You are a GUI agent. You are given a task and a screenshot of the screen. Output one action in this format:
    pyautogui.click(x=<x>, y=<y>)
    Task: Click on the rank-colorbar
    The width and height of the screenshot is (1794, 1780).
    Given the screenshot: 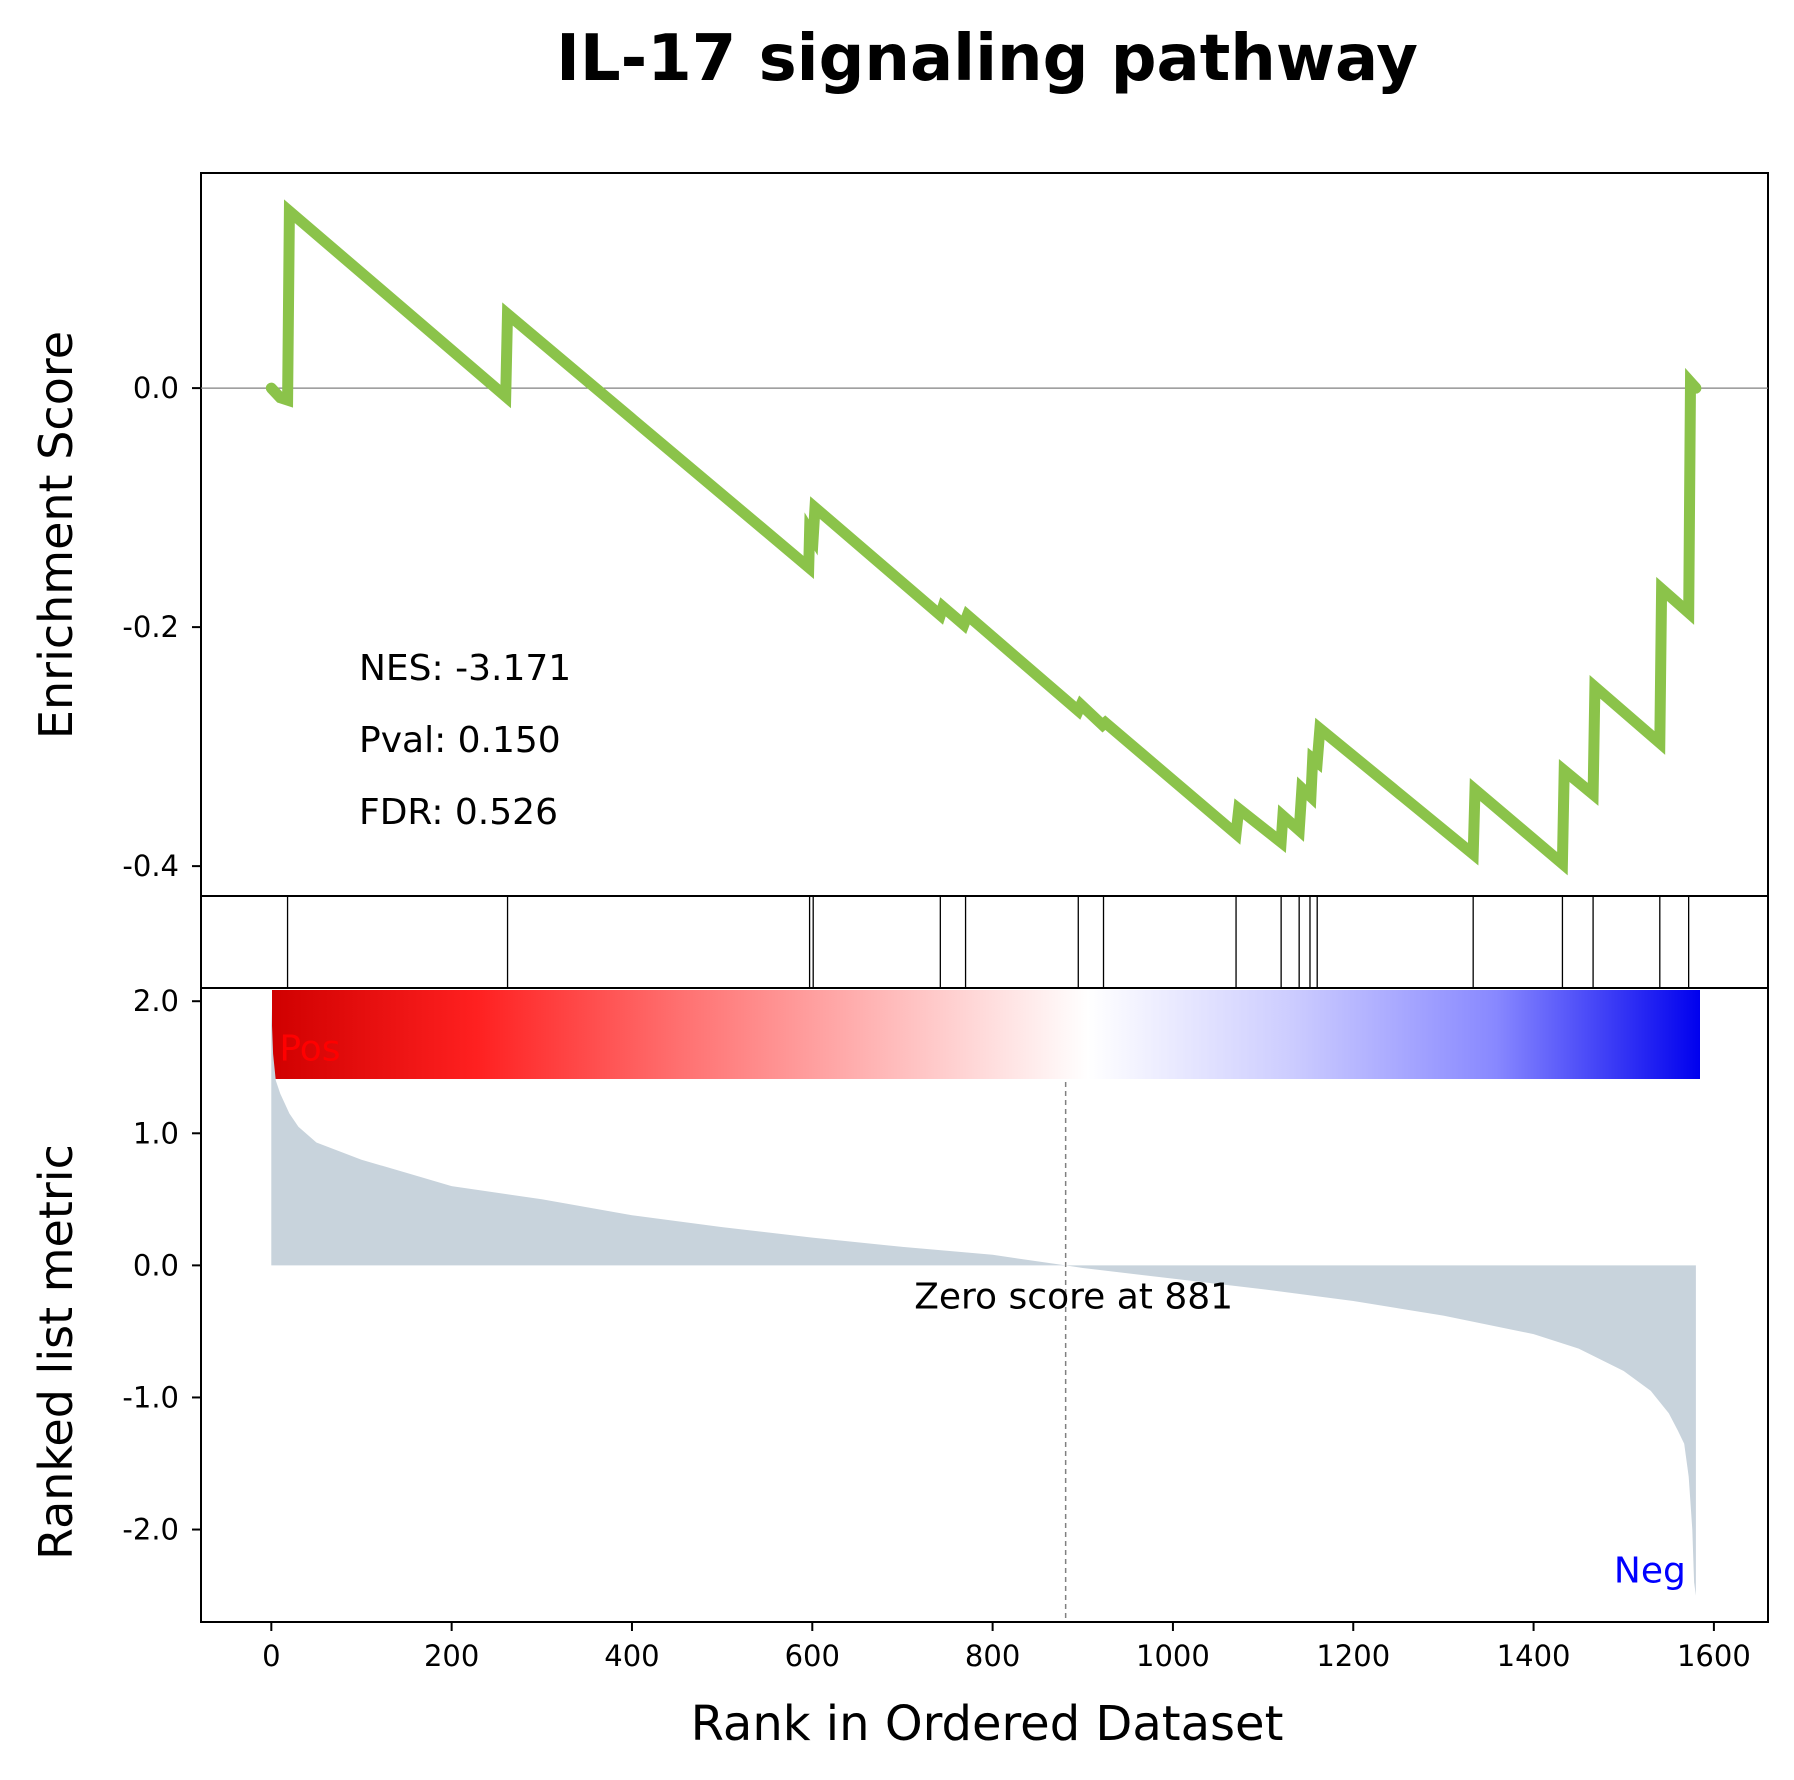 What is the action you would take?
    pyautogui.click(x=986, y=1034)
    